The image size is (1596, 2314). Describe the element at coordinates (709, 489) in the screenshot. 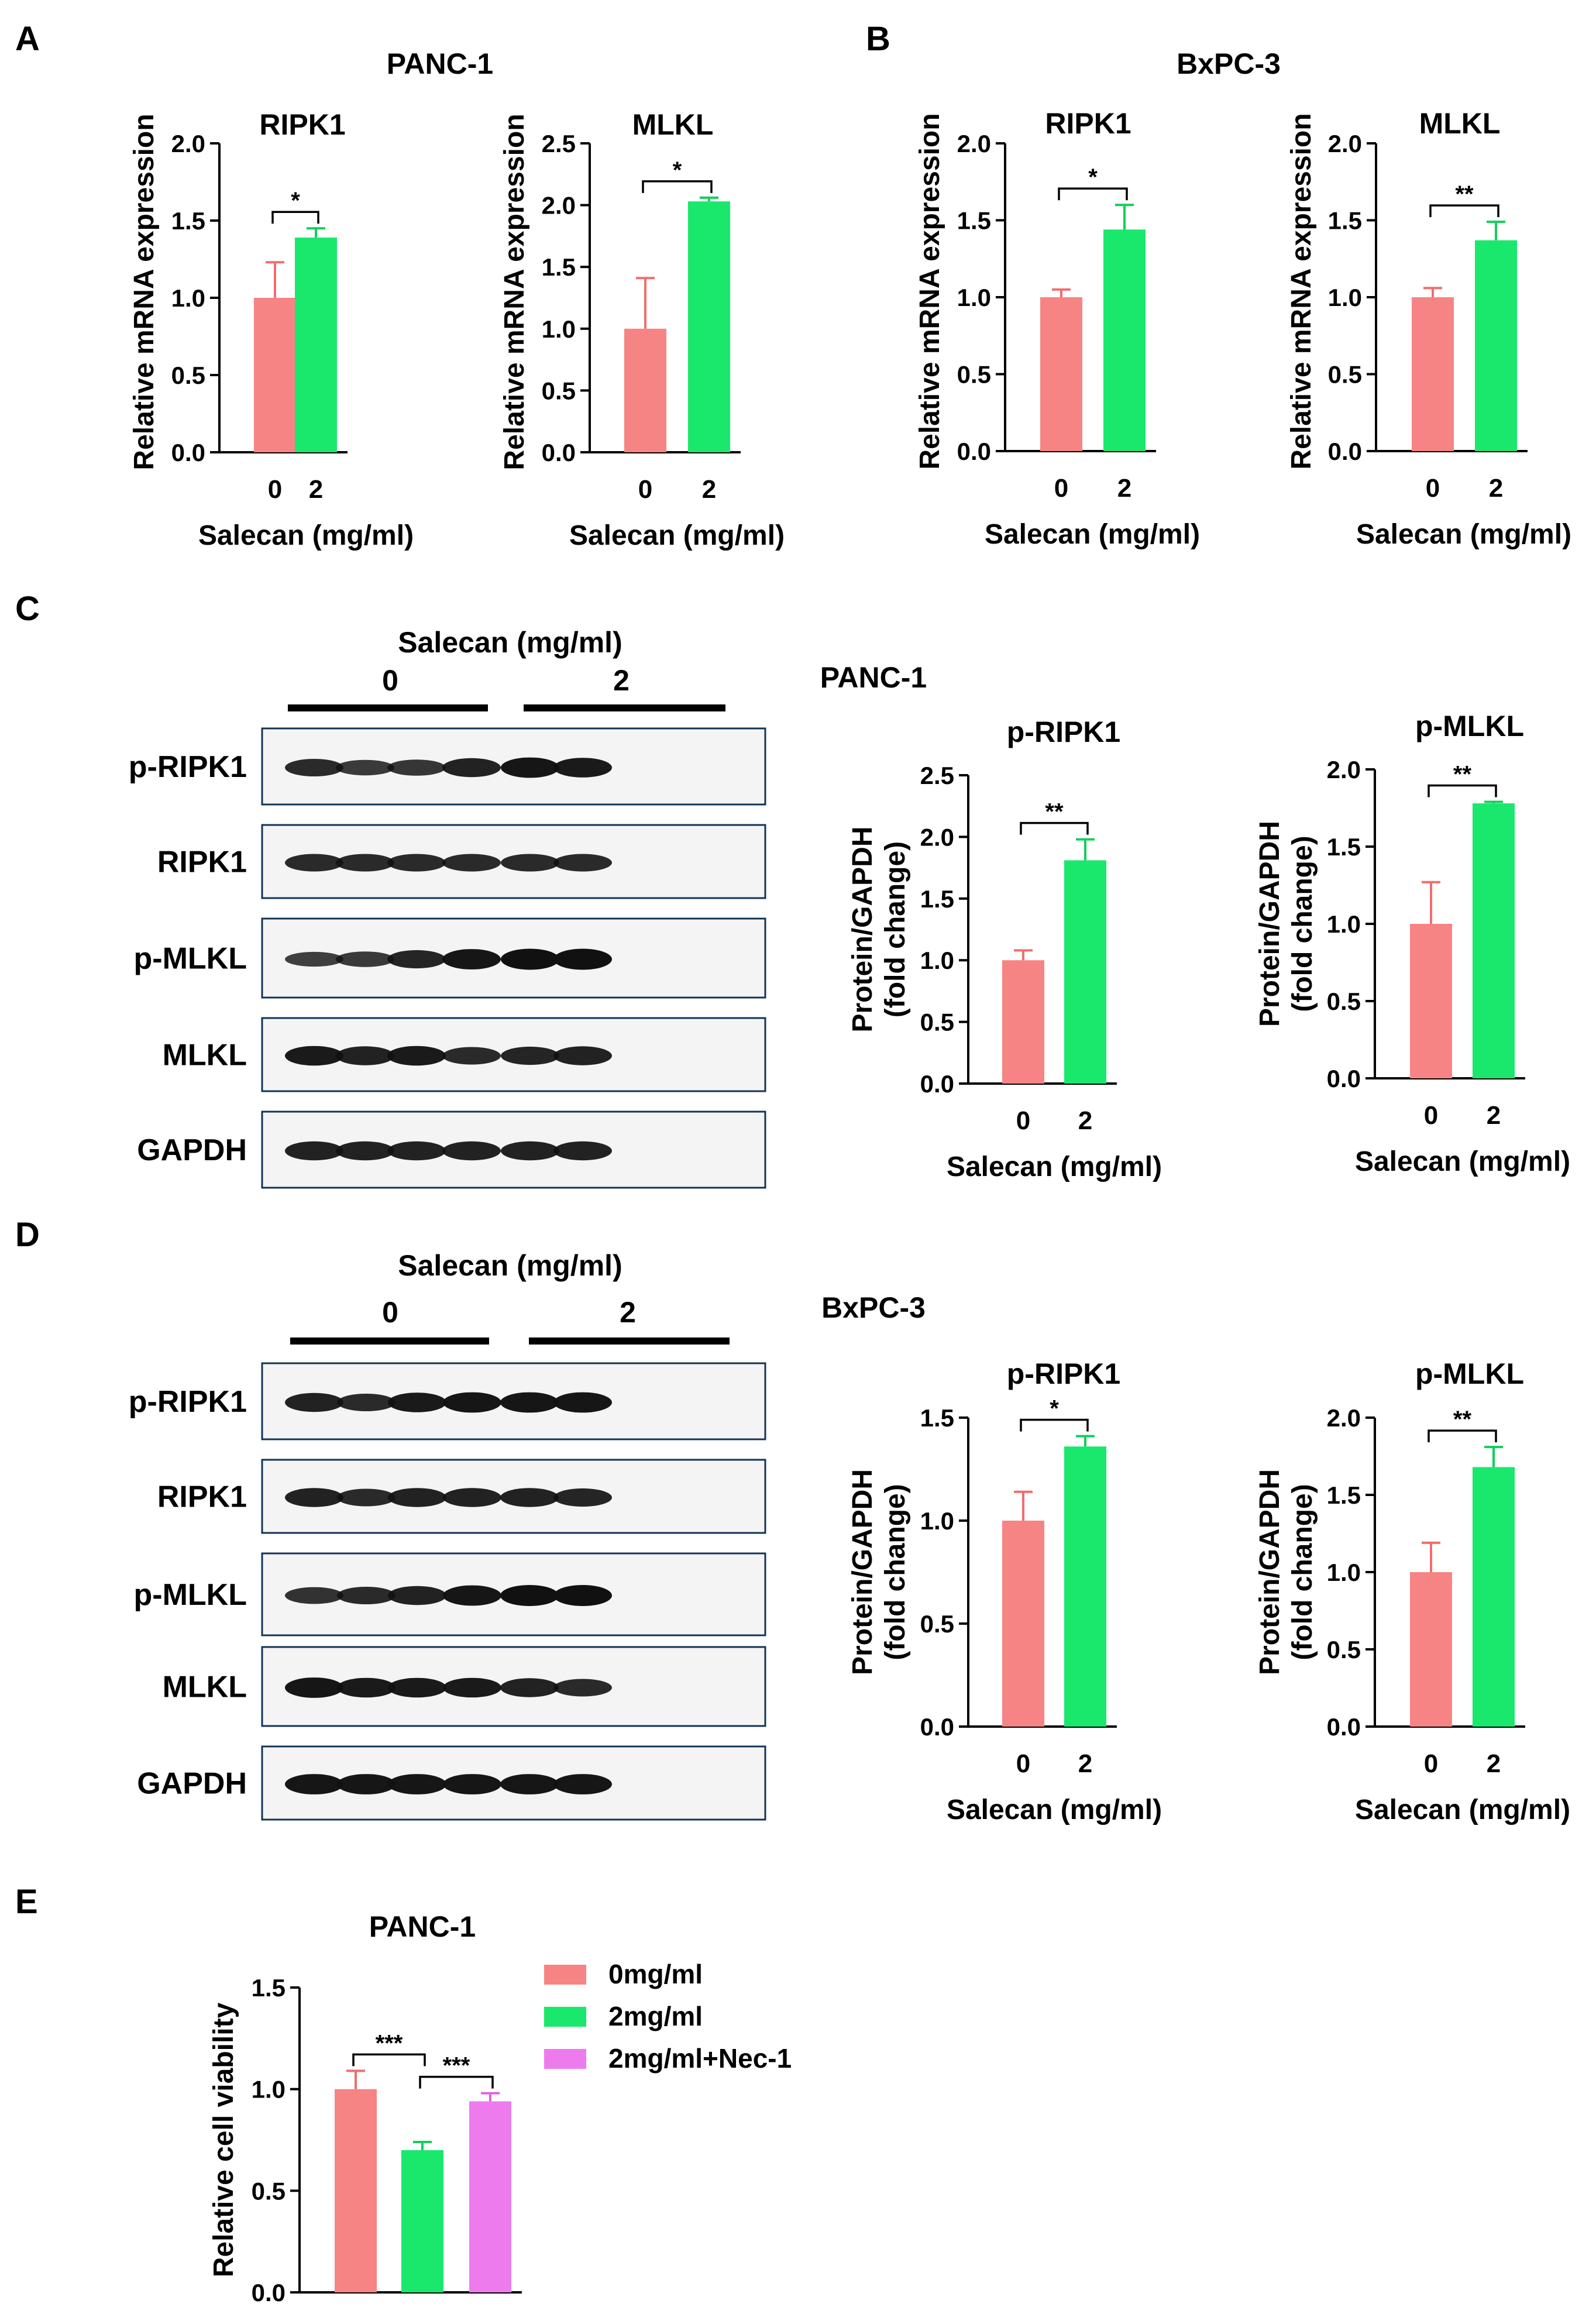

I see `chart-a2-category-1: 2` at that location.